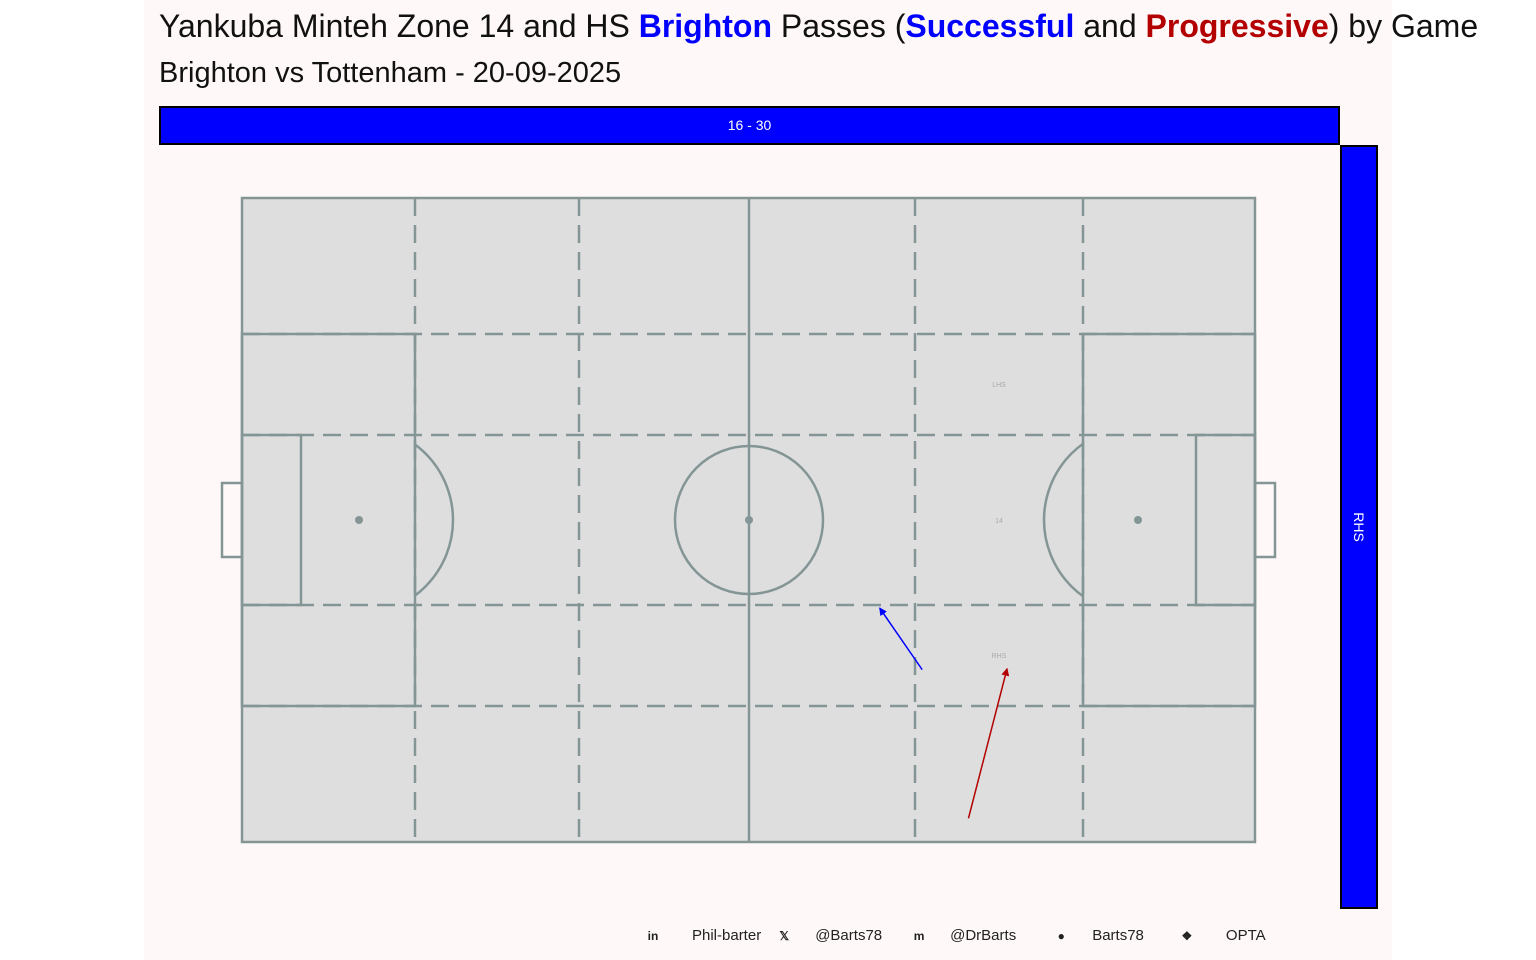  What do you see at coordinates (1062, 520) in the screenshot?
I see `right-penalty-arc` at bounding box center [1062, 520].